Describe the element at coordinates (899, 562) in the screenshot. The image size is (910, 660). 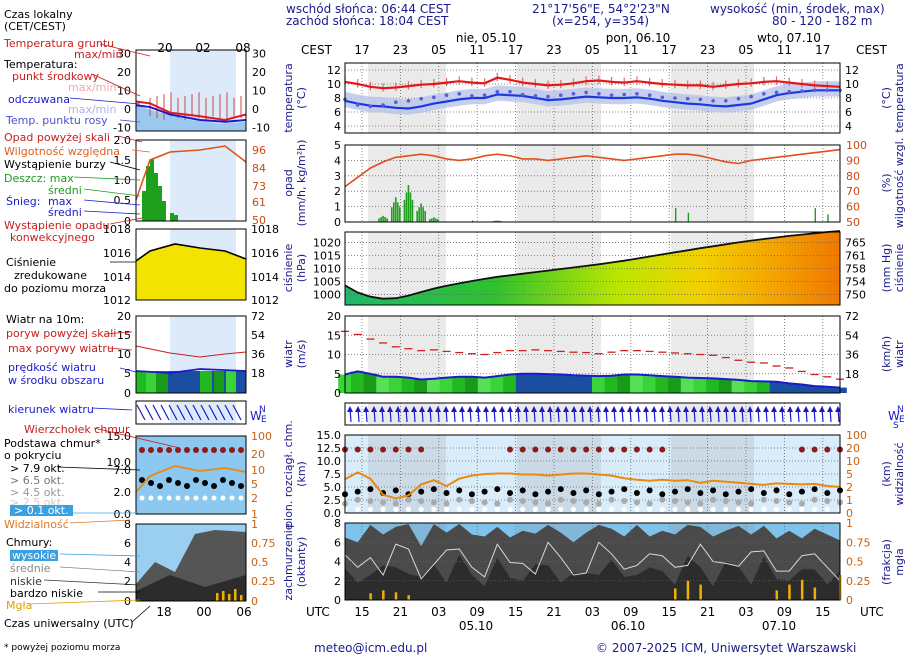
I see `axis-fog: mgła` at that location.